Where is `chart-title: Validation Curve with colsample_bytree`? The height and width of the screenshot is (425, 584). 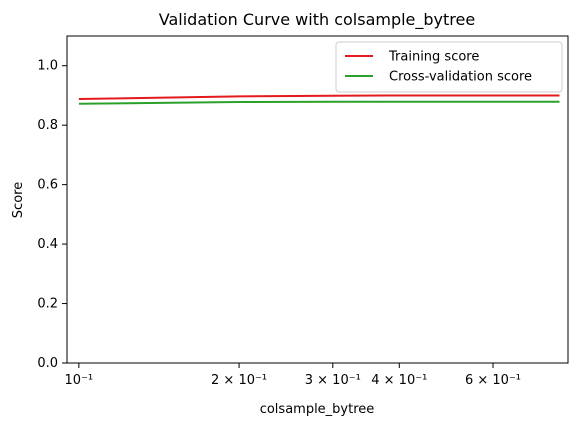 chart-title: Validation Curve with colsample_bytree is located at coordinates (317, 20).